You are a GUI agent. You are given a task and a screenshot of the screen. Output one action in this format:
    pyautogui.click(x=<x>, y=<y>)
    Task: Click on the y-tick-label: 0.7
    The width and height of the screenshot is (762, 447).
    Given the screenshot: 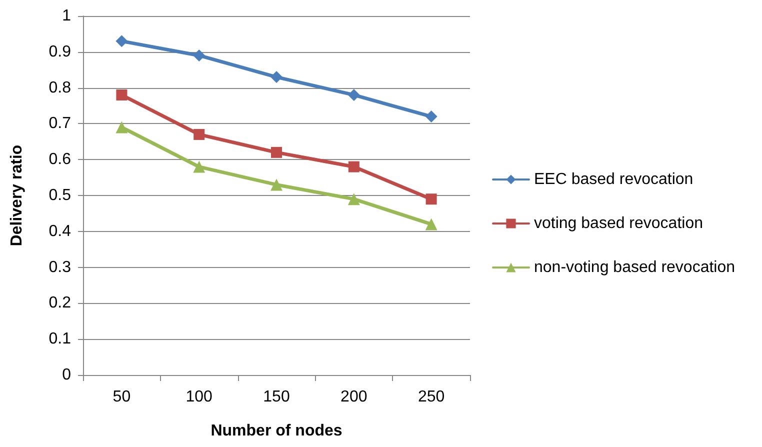 What is the action you would take?
    pyautogui.click(x=60, y=123)
    